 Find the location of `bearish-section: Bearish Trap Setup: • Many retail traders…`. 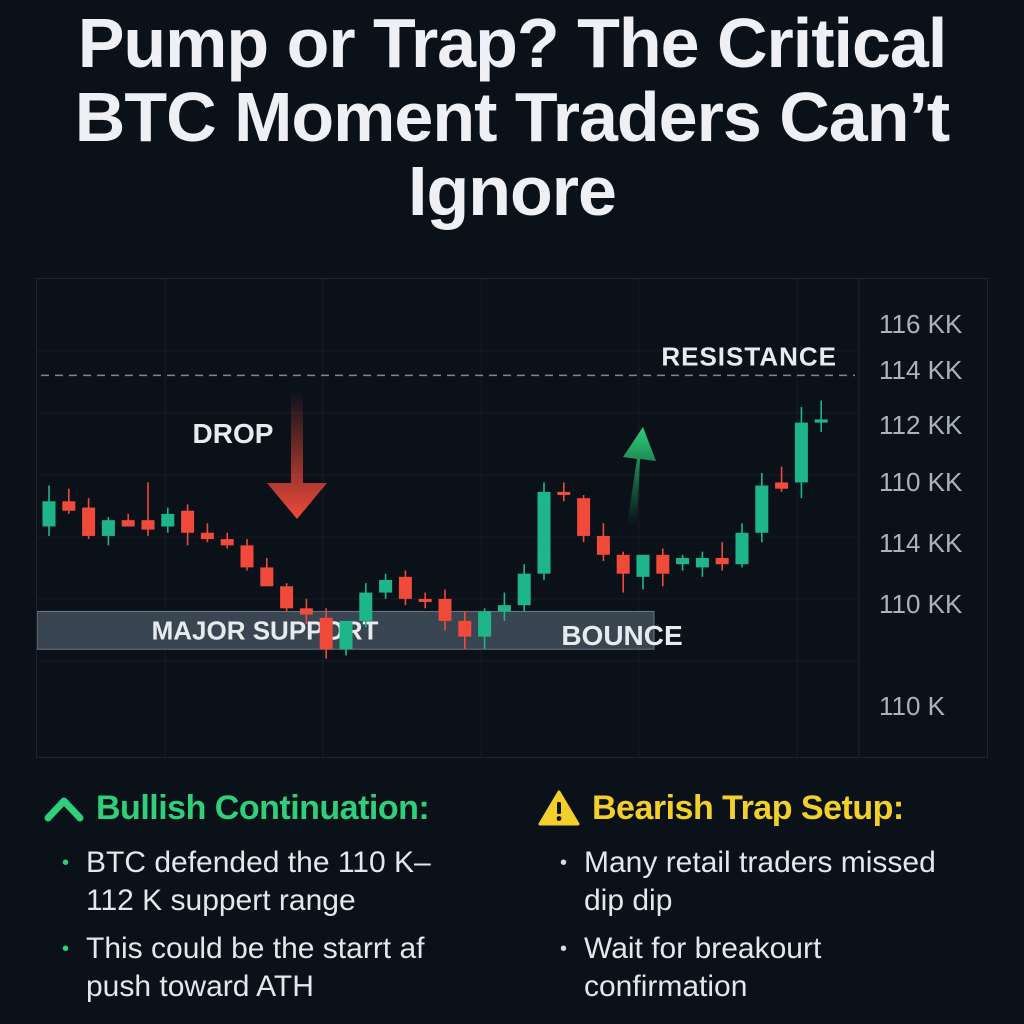

bearish-section: Bearish Trap Setup: • Many retail traders… is located at coordinates (758, 901).